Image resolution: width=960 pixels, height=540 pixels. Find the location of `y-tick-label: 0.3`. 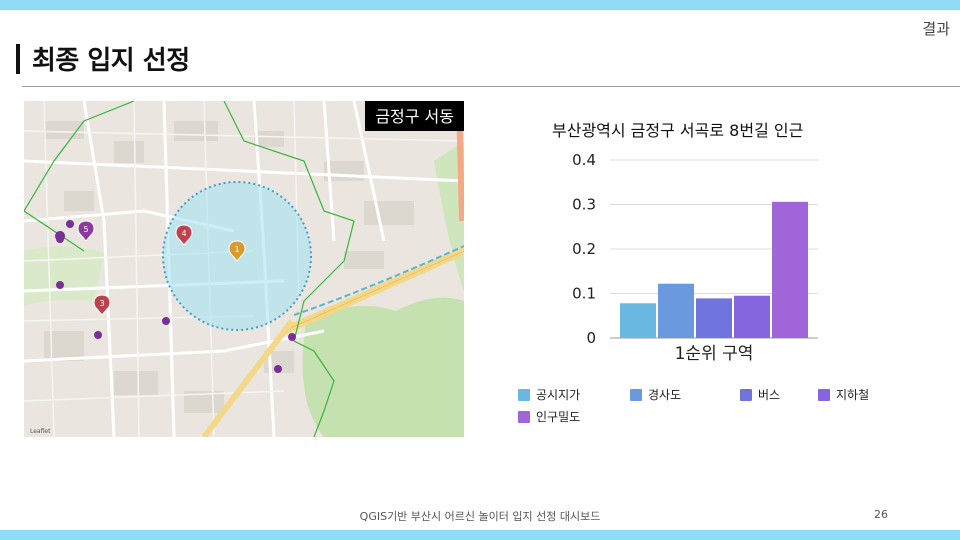

y-tick-label: 0.3 is located at coordinates (584, 205).